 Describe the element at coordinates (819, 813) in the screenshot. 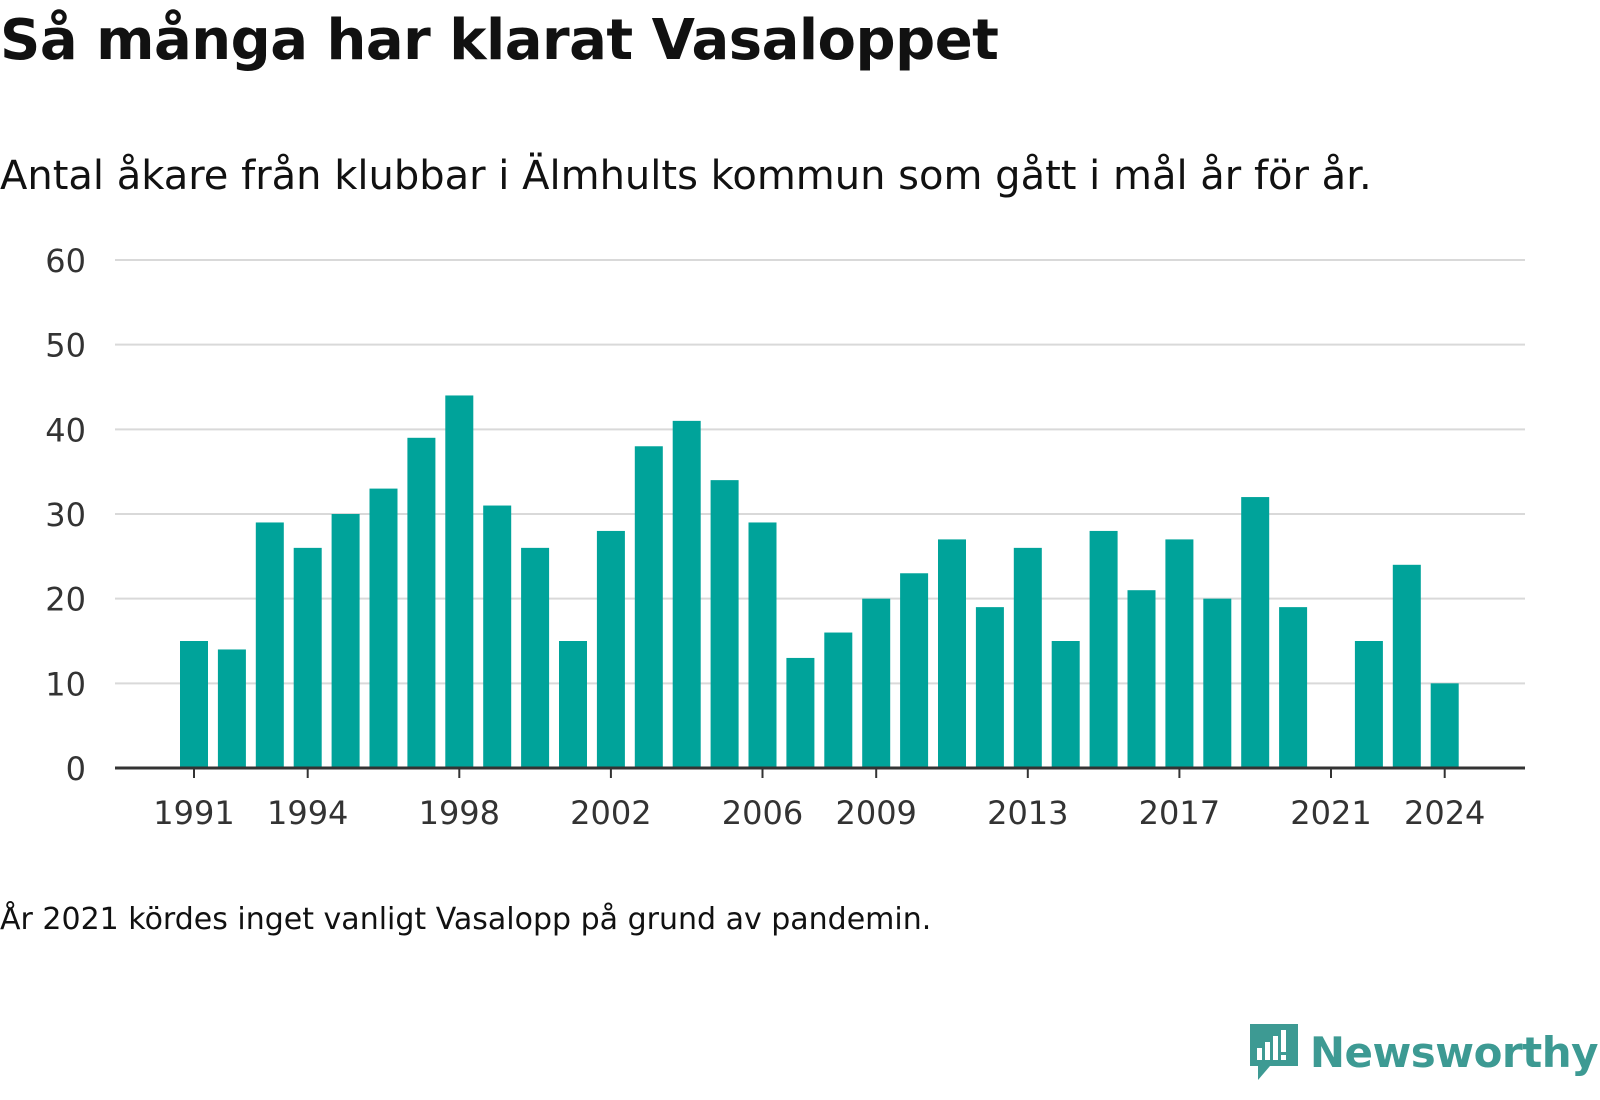

I see `x-axis-tick-labels: 1991 1994 1998 2002 2006 2009 2013 2017 2021 2024` at that location.